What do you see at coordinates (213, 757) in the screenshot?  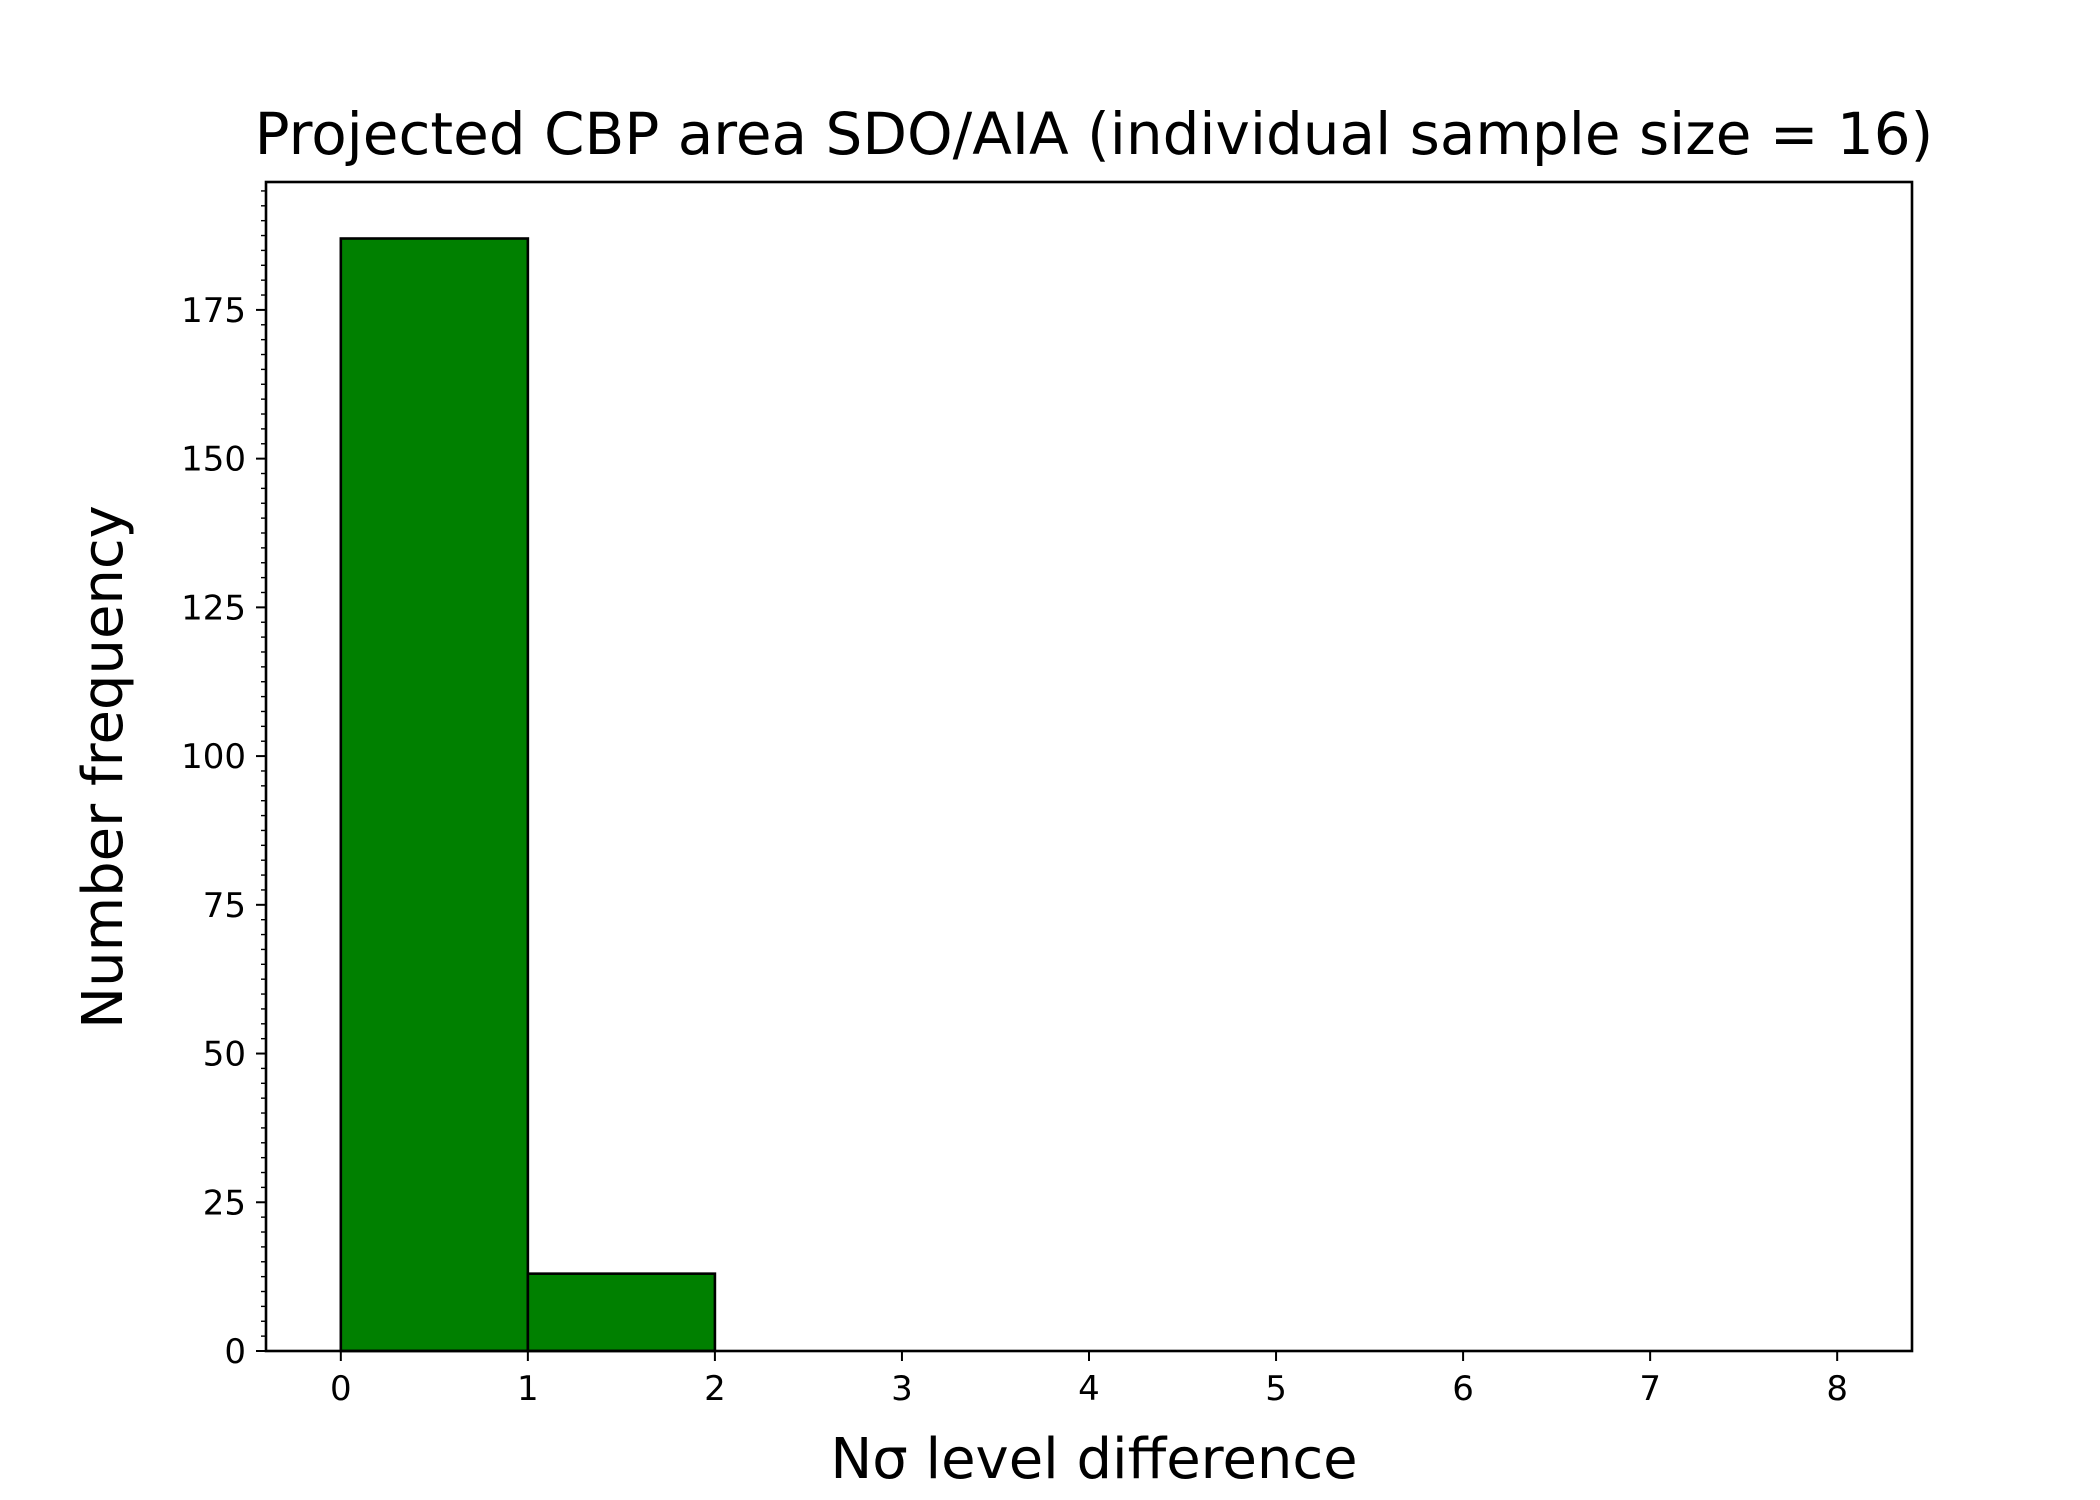 I see `y-tick-label: 100` at bounding box center [213, 757].